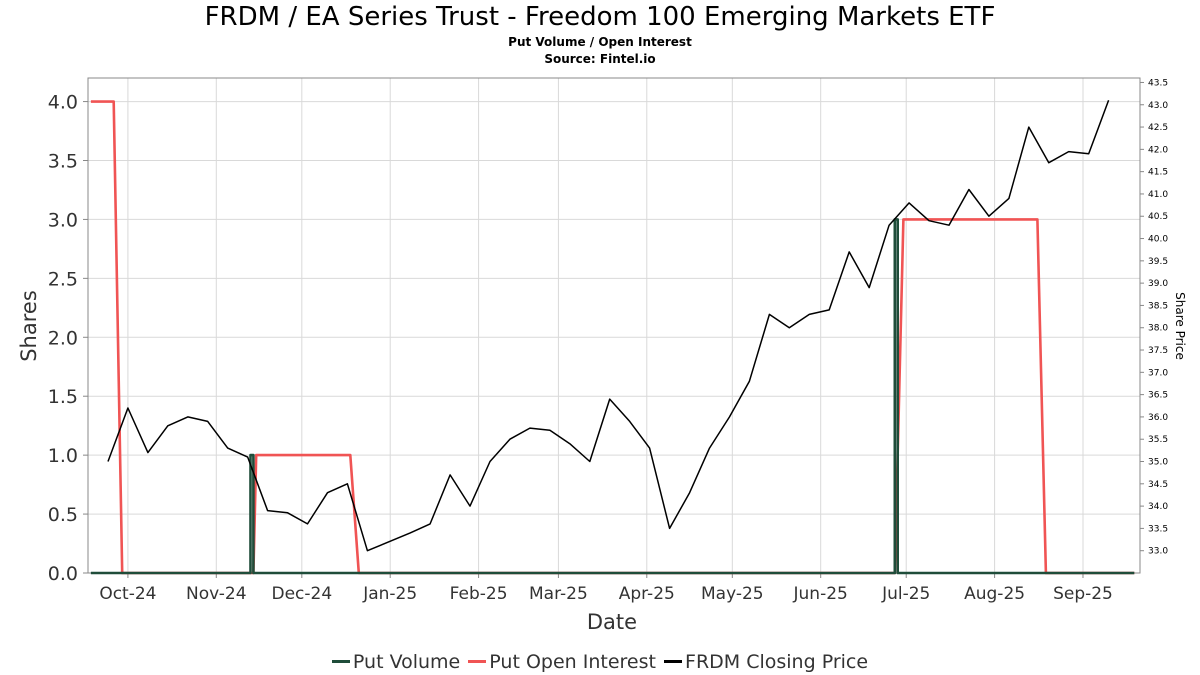 The image size is (1200, 675). What do you see at coordinates (479, 594) in the screenshot?
I see `x-tick-label: Feb-25` at bounding box center [479, 594].